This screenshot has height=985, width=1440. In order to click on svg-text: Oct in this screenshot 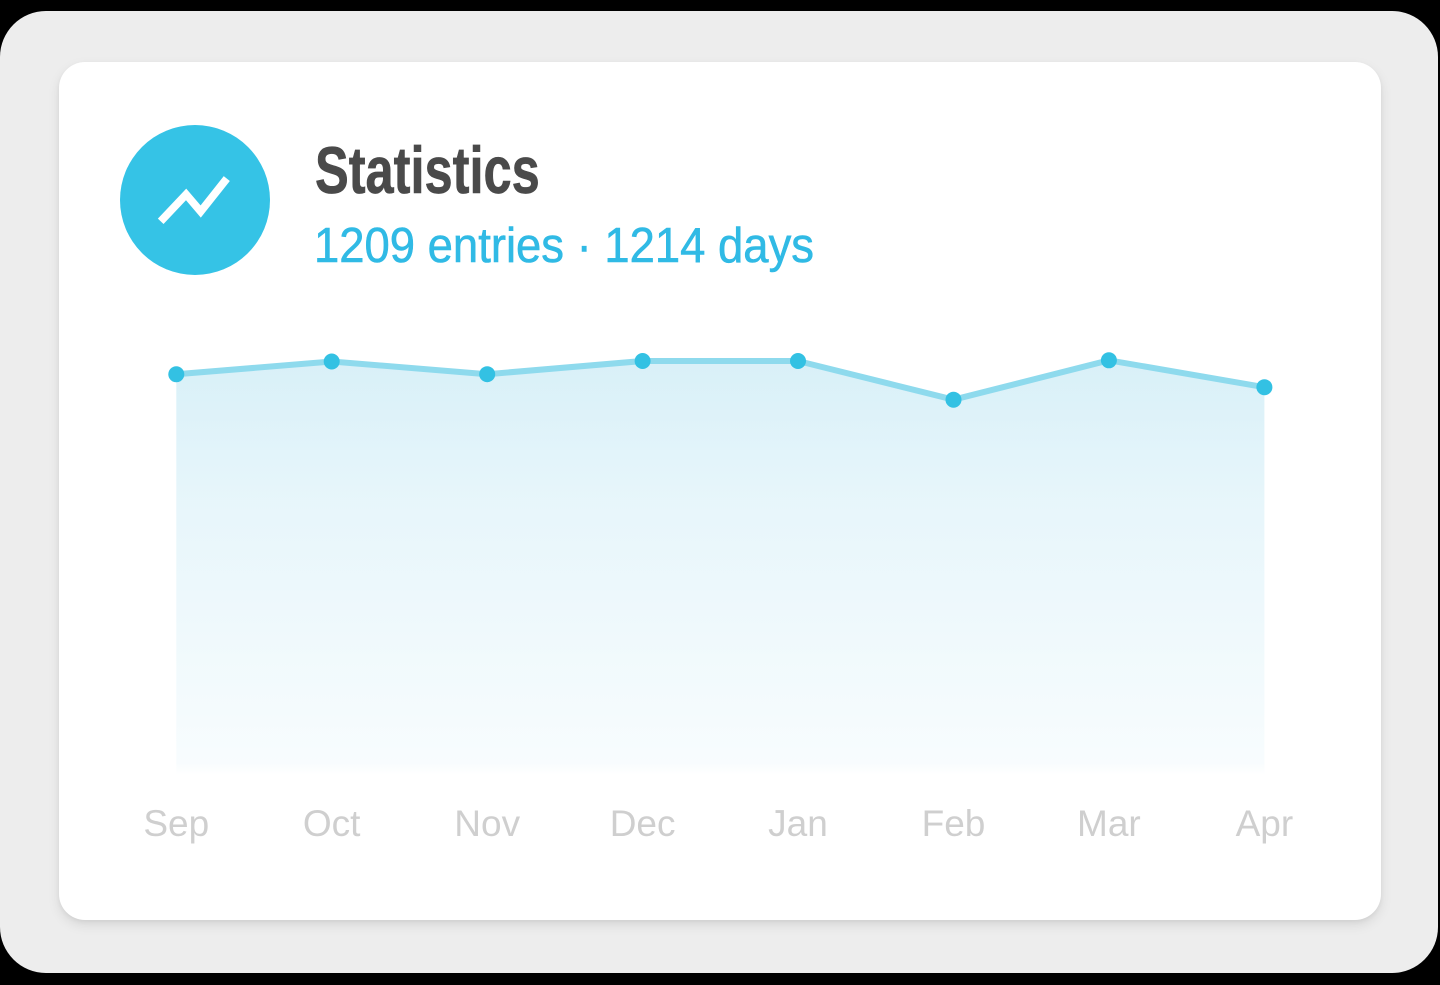, I will do `click(332, 823)`.